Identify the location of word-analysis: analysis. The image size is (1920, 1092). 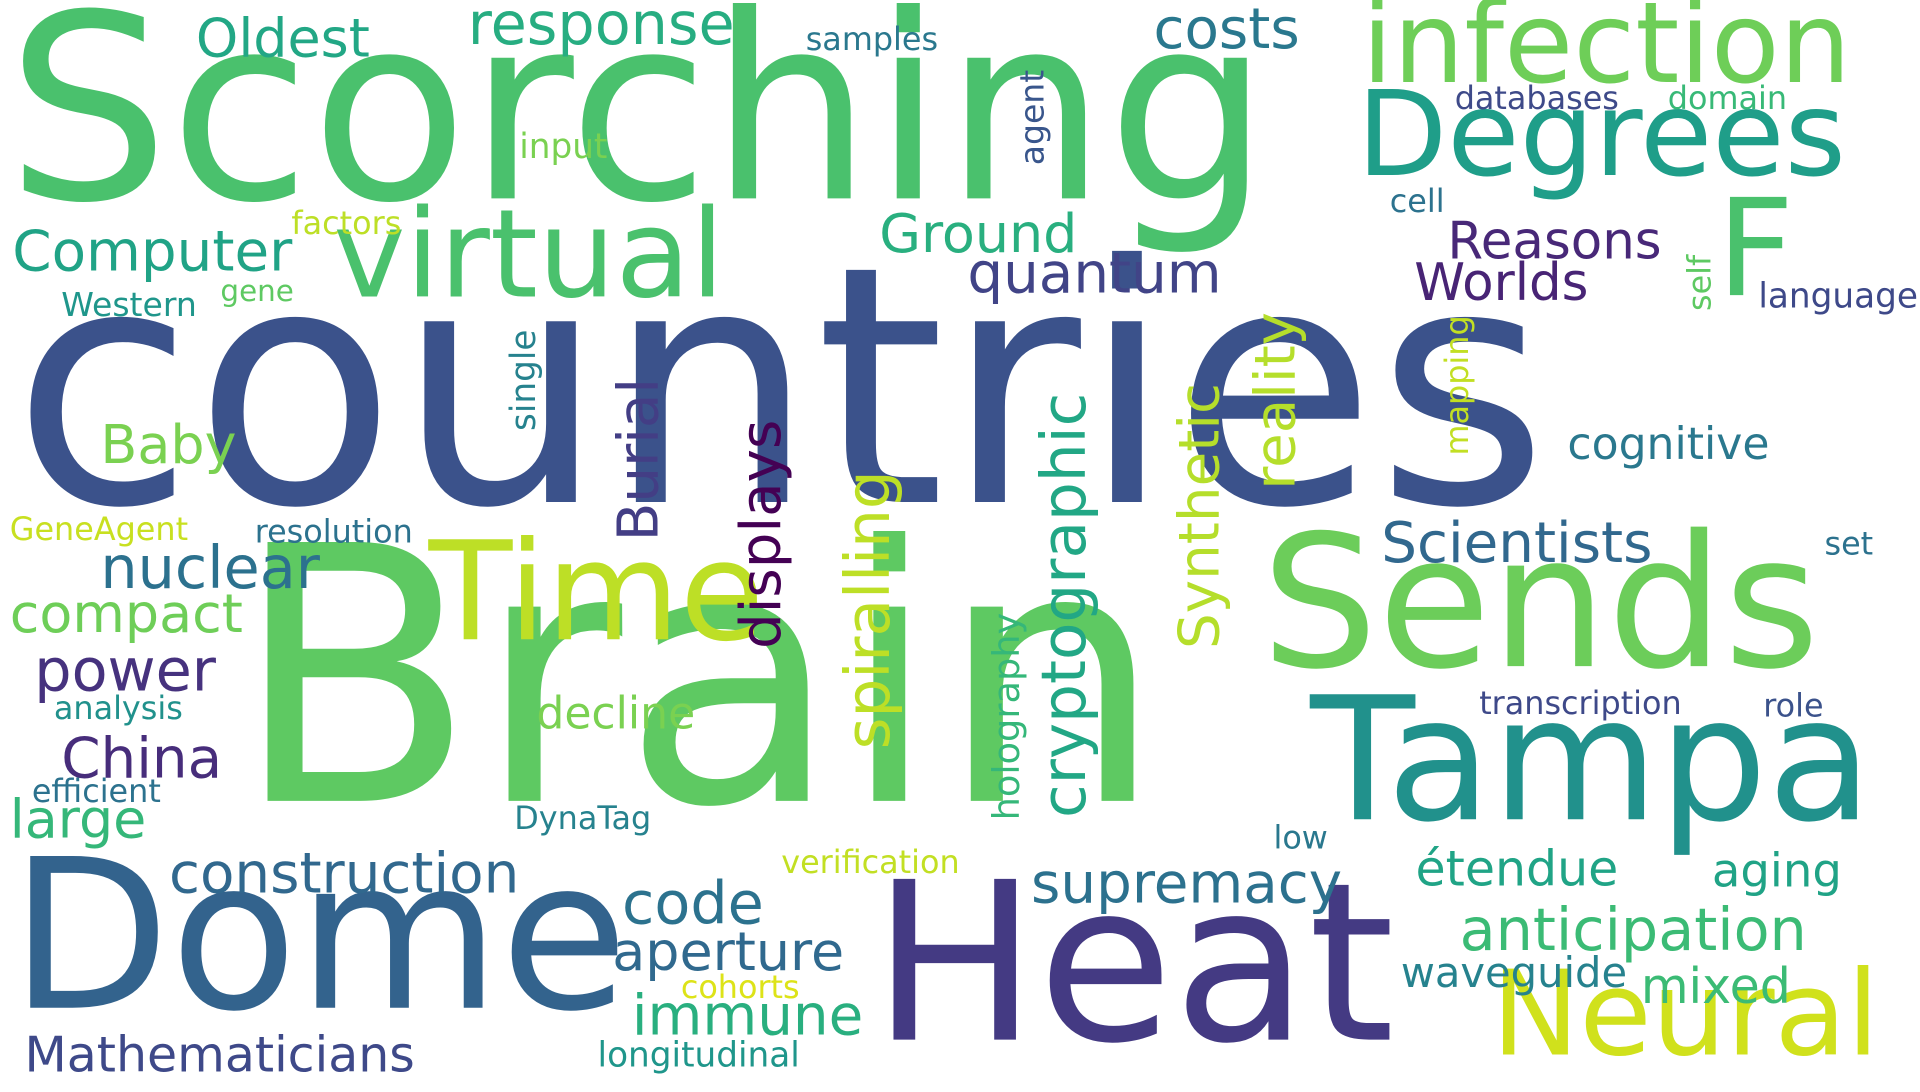
(118, 709).